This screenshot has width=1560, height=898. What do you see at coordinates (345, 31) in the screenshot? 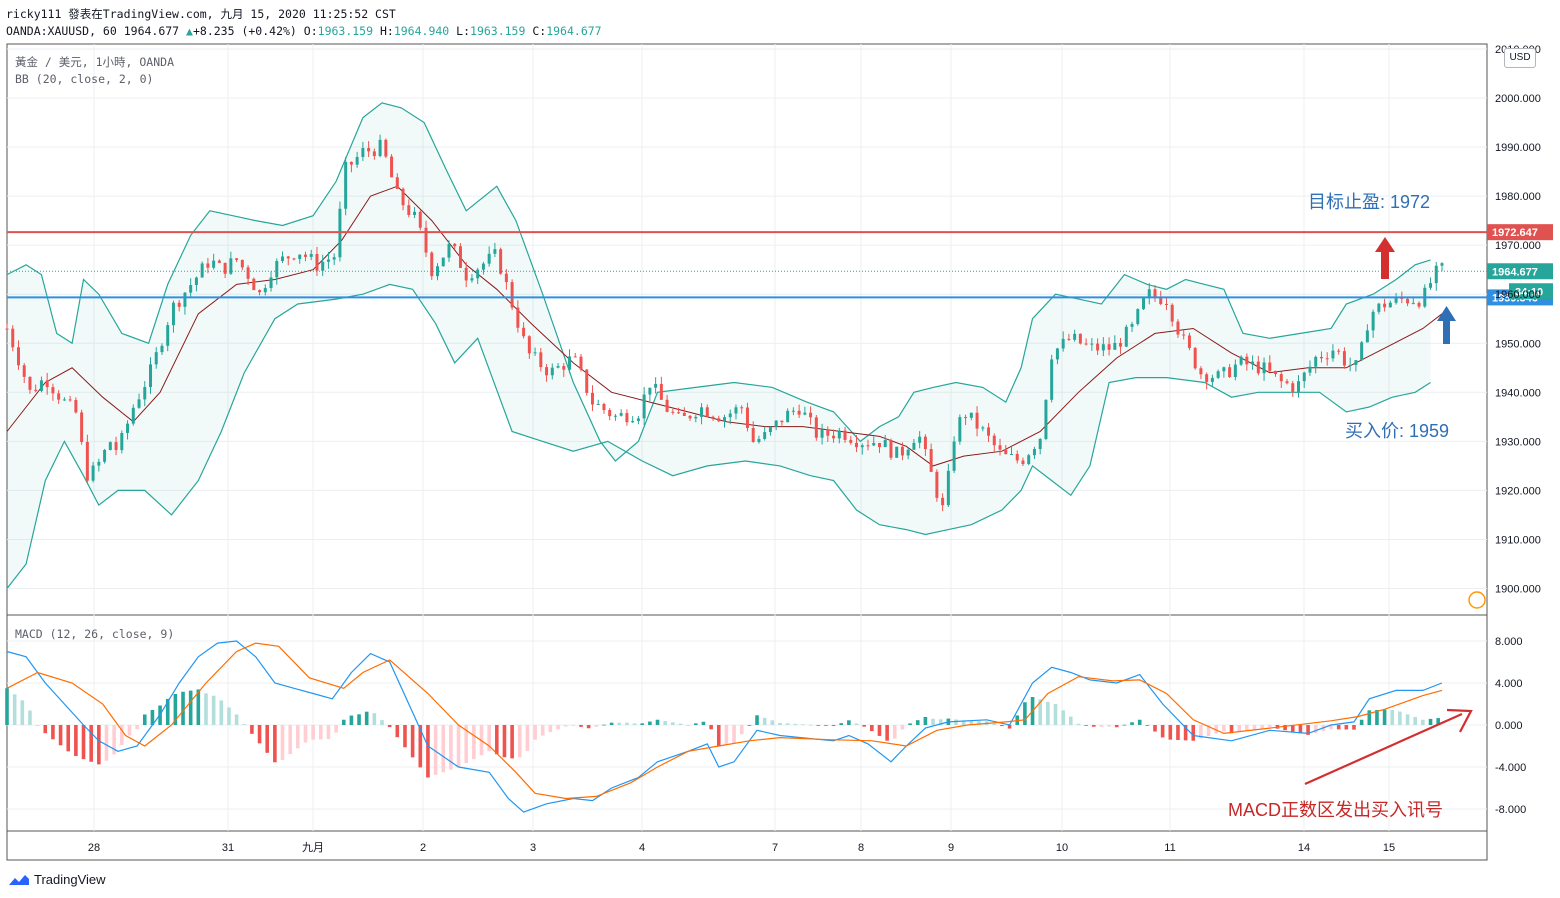
I see `open-value: 1963.159` at bounding box center [345, 31].